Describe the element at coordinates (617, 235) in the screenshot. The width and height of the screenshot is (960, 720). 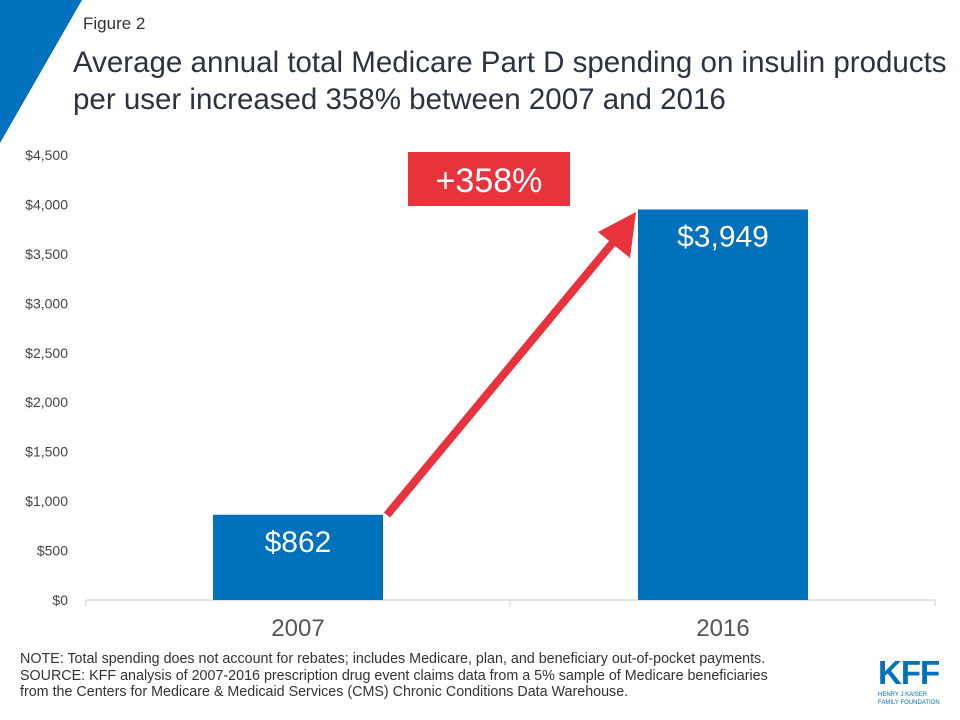
I see `increase-arrow-head` at that location.